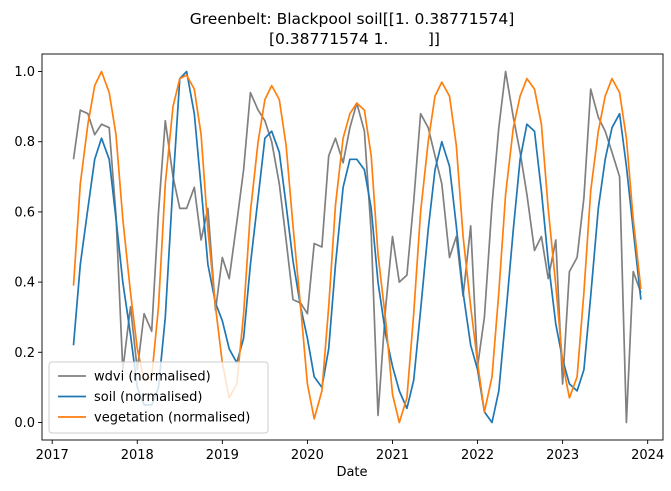  I want to click on x-tick-label: 2023, so click(562, 455).